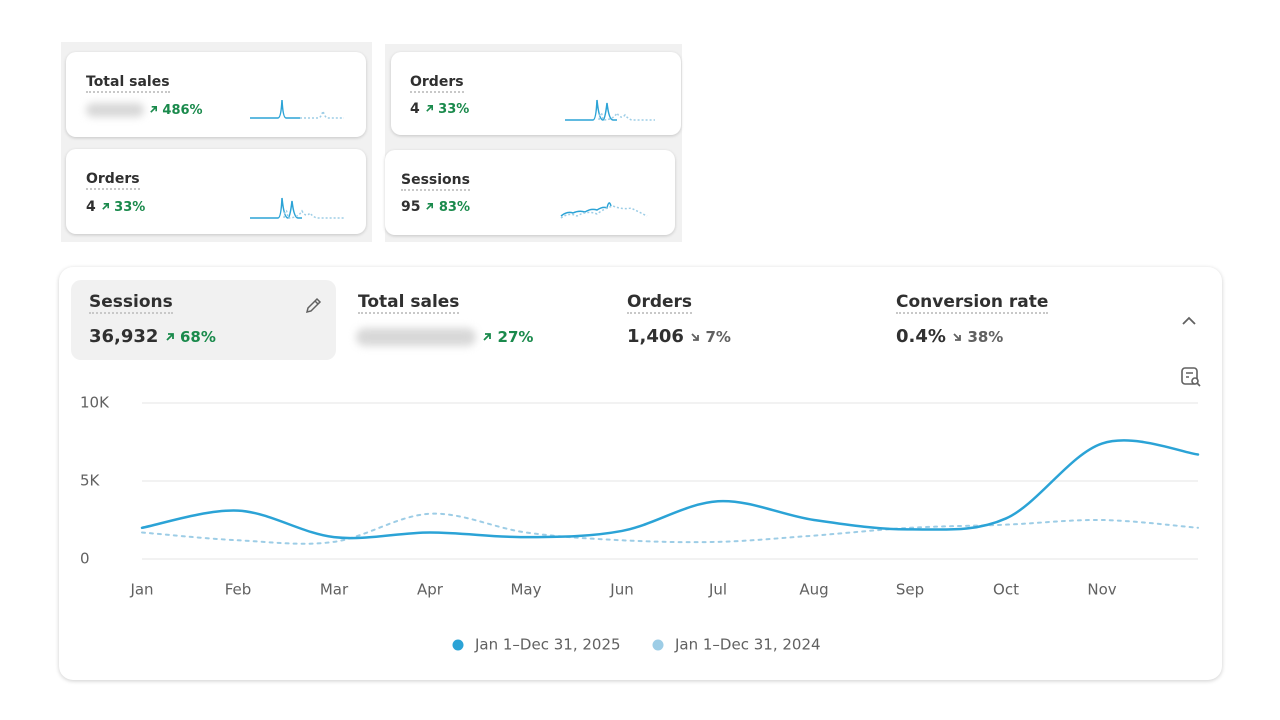  What do you see at coordinates (85, 559) in the screenshot?
I see `y-tick-label: 0` at bounding box center [85, 559].